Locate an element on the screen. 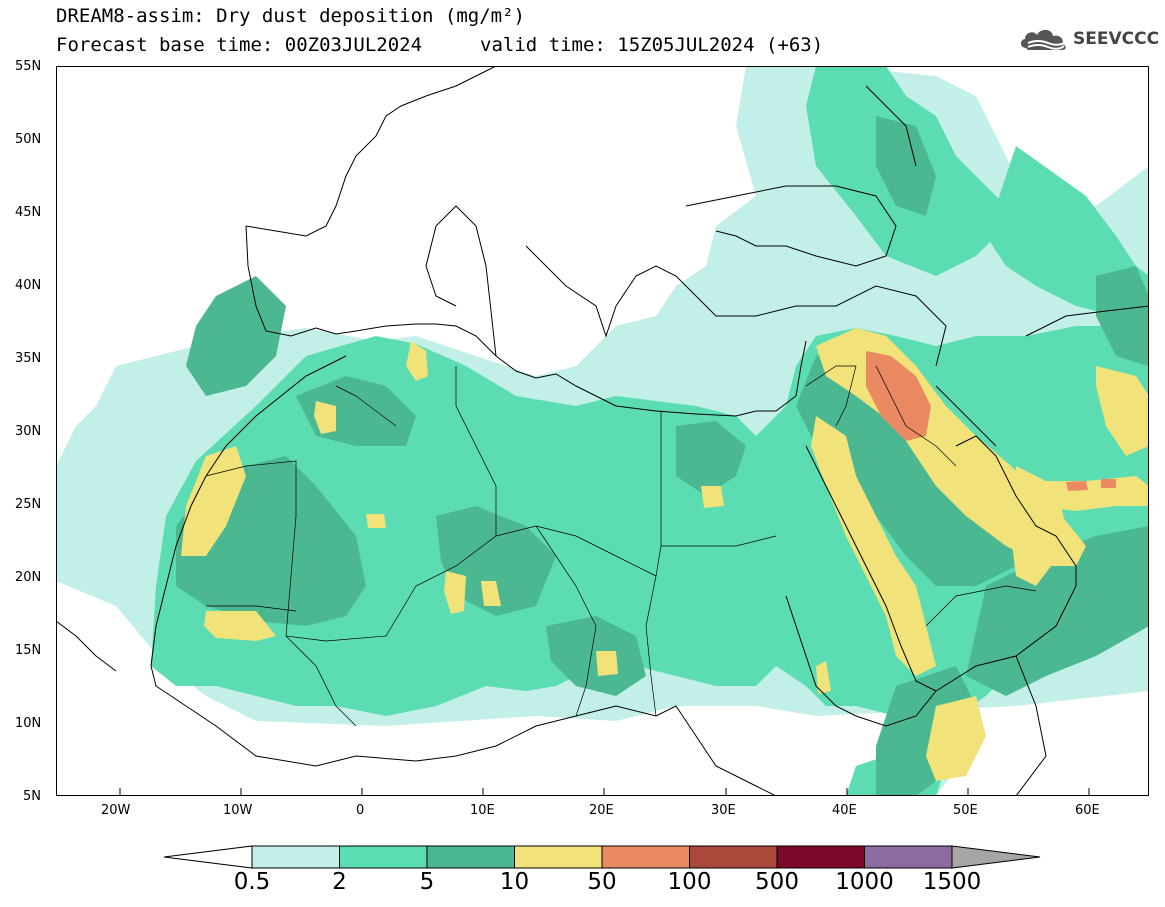 The height and width of the screenshot is (907, 1165). colorbar is located at coordinates (602, 857).